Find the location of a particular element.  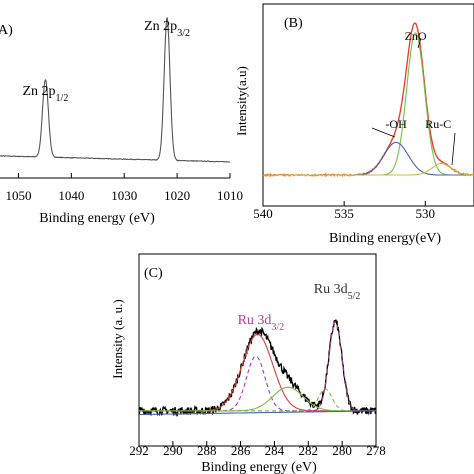

panel-a-x-axis-title: Binding energy (eV) is located at coordinates (97, 218).